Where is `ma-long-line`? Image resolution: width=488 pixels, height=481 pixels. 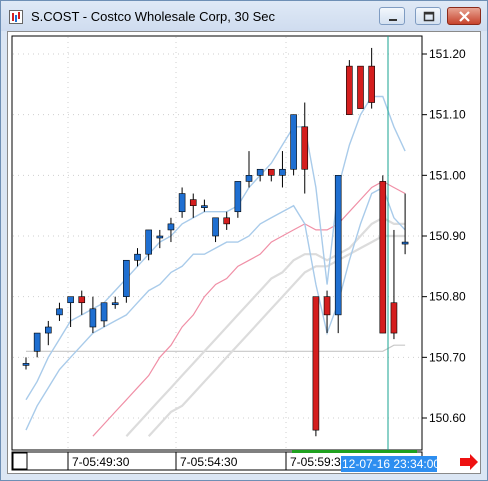
ma-long-line is located at coordinates (216, 348).